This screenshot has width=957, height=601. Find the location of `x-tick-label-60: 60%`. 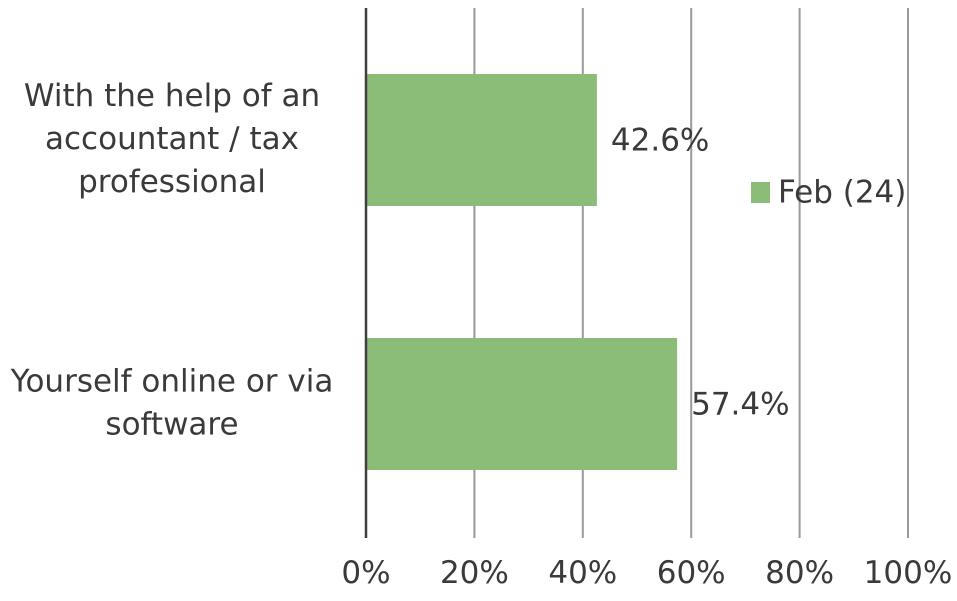

x-tick-label-60: 60% is located at coordinates (691, 573).